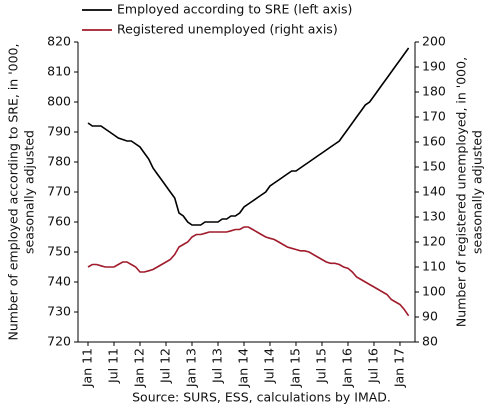 This screenshot has width=490, height=410. Describe the element at coordinates (434, 266) in the screenshot. I see `y2-tick-label: 110` at that location.